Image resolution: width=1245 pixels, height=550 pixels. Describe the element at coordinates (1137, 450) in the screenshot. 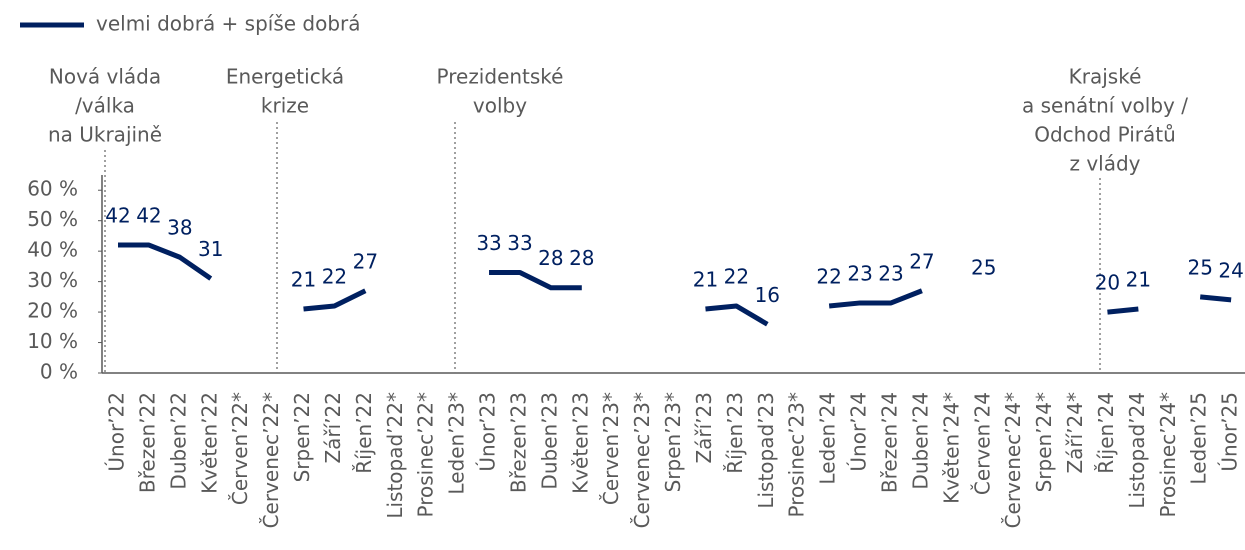

I see `x-tick-label: Listopad’24` at that location.